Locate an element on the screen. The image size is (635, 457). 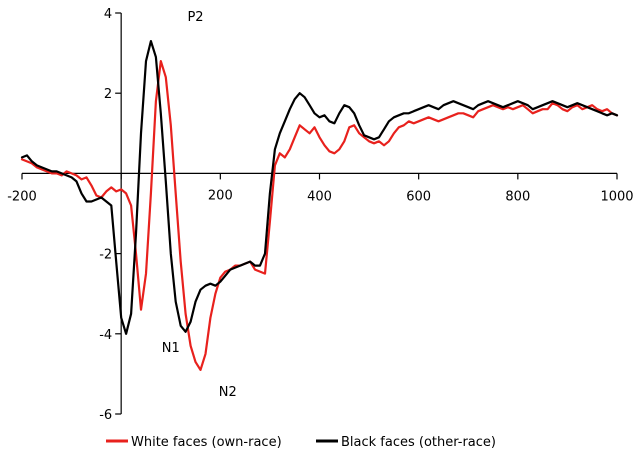
x-ticks: -200 400 600 800 1000 200 is located at coordinates (320, 188).